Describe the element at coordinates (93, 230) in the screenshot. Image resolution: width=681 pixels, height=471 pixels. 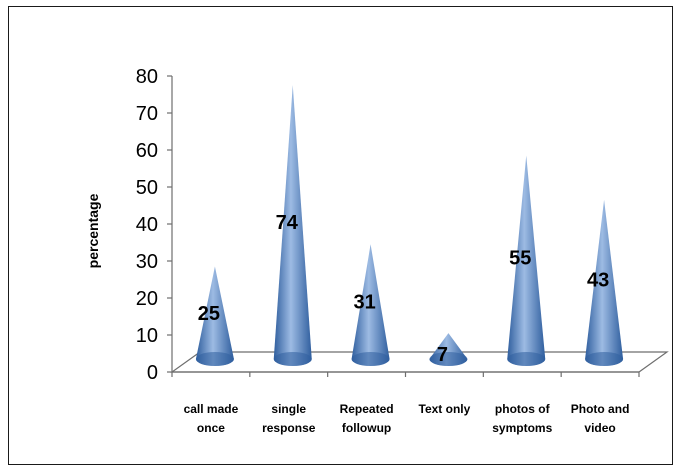
I see `y-axis-label: percentage` at that location.